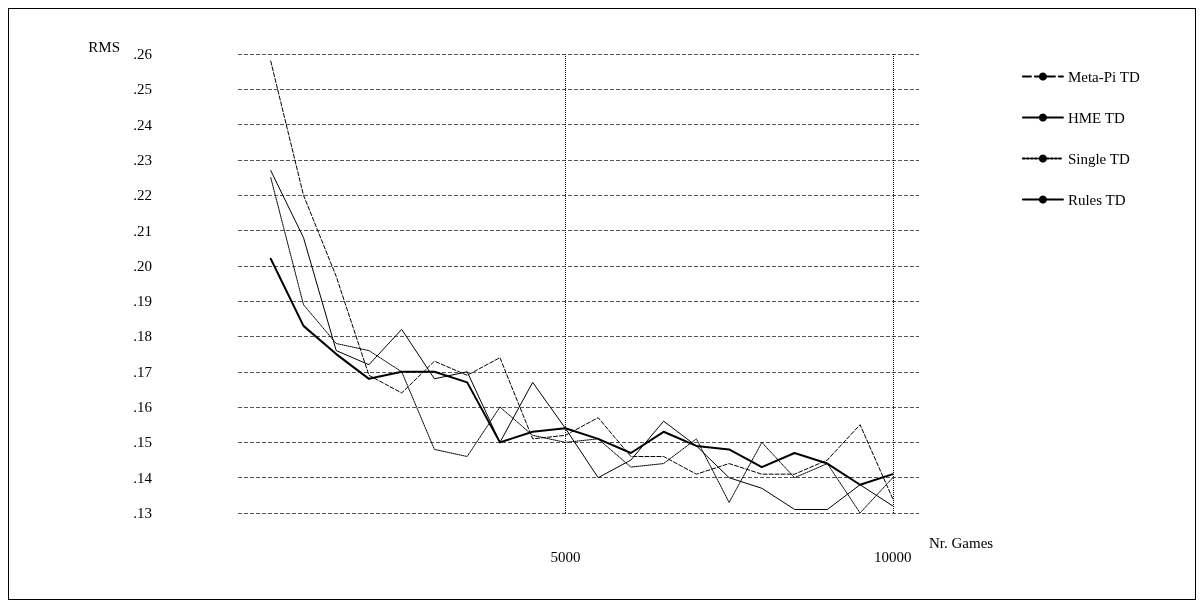  Describe the element at coordinates (142, 159) in the screenshot. I see `y-tick-label: .23` at that location.